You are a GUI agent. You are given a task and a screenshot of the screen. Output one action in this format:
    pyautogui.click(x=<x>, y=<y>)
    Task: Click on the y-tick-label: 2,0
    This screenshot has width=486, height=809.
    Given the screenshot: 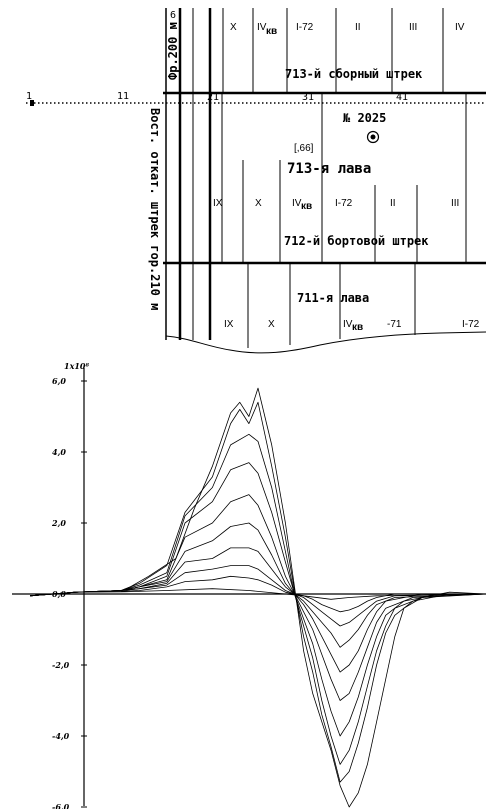 What is the action you would take?
    pyautogui.click(x=58, y=523)
    